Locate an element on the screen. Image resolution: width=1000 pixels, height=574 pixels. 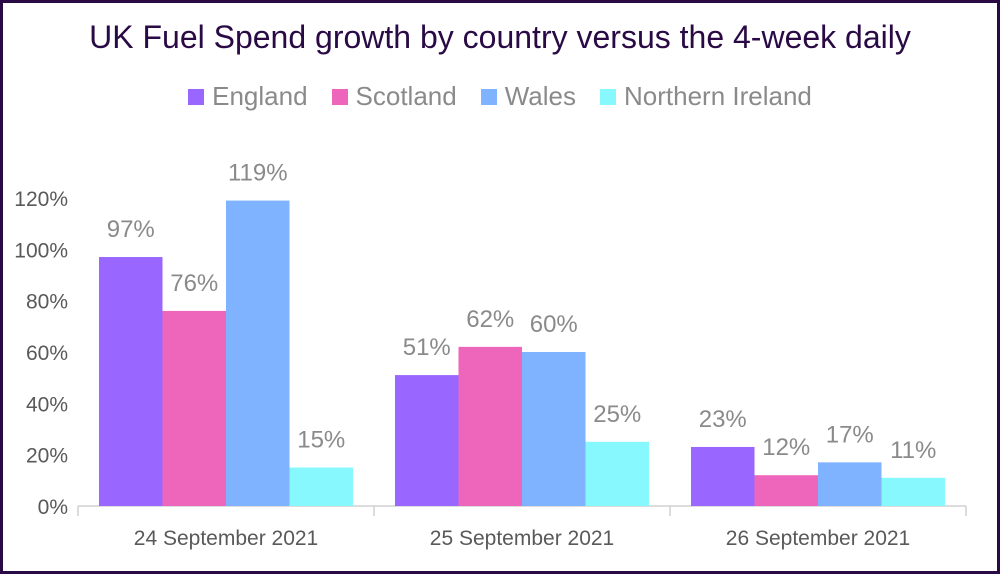
legend-label-wales: Wales is located at coordinates (540, 96).